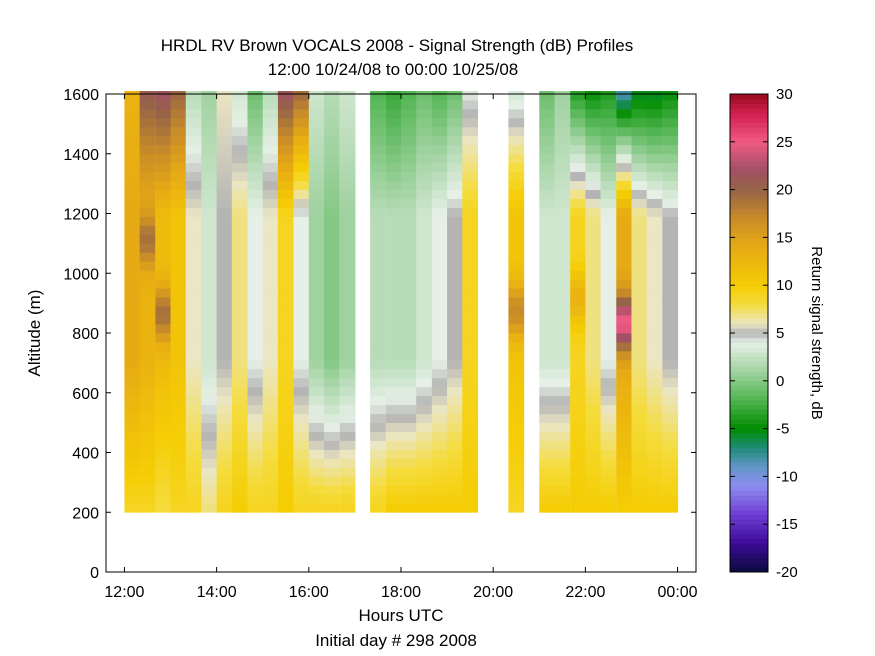 Image resolution: width=875 pixels, height=656 pixels. What do you see at coordinates (780, 381) in the screenshot?
I see `colorbar-tick-label: 0` at bounding box center [780, 381].